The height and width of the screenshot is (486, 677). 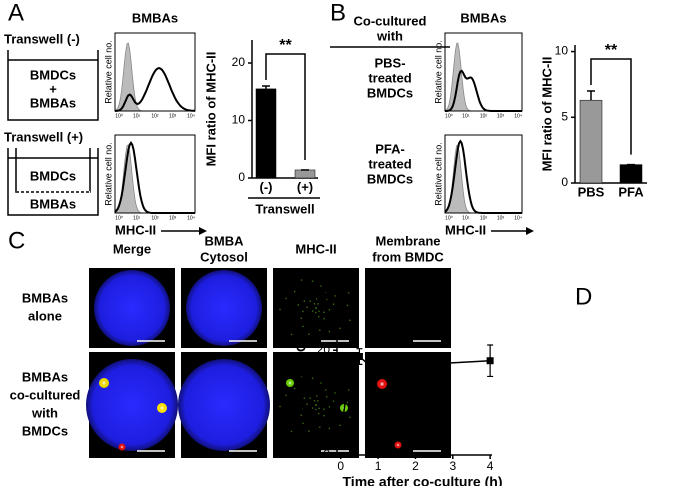 I want to click on y-tick-label: 5, so click(x=564, y=116).